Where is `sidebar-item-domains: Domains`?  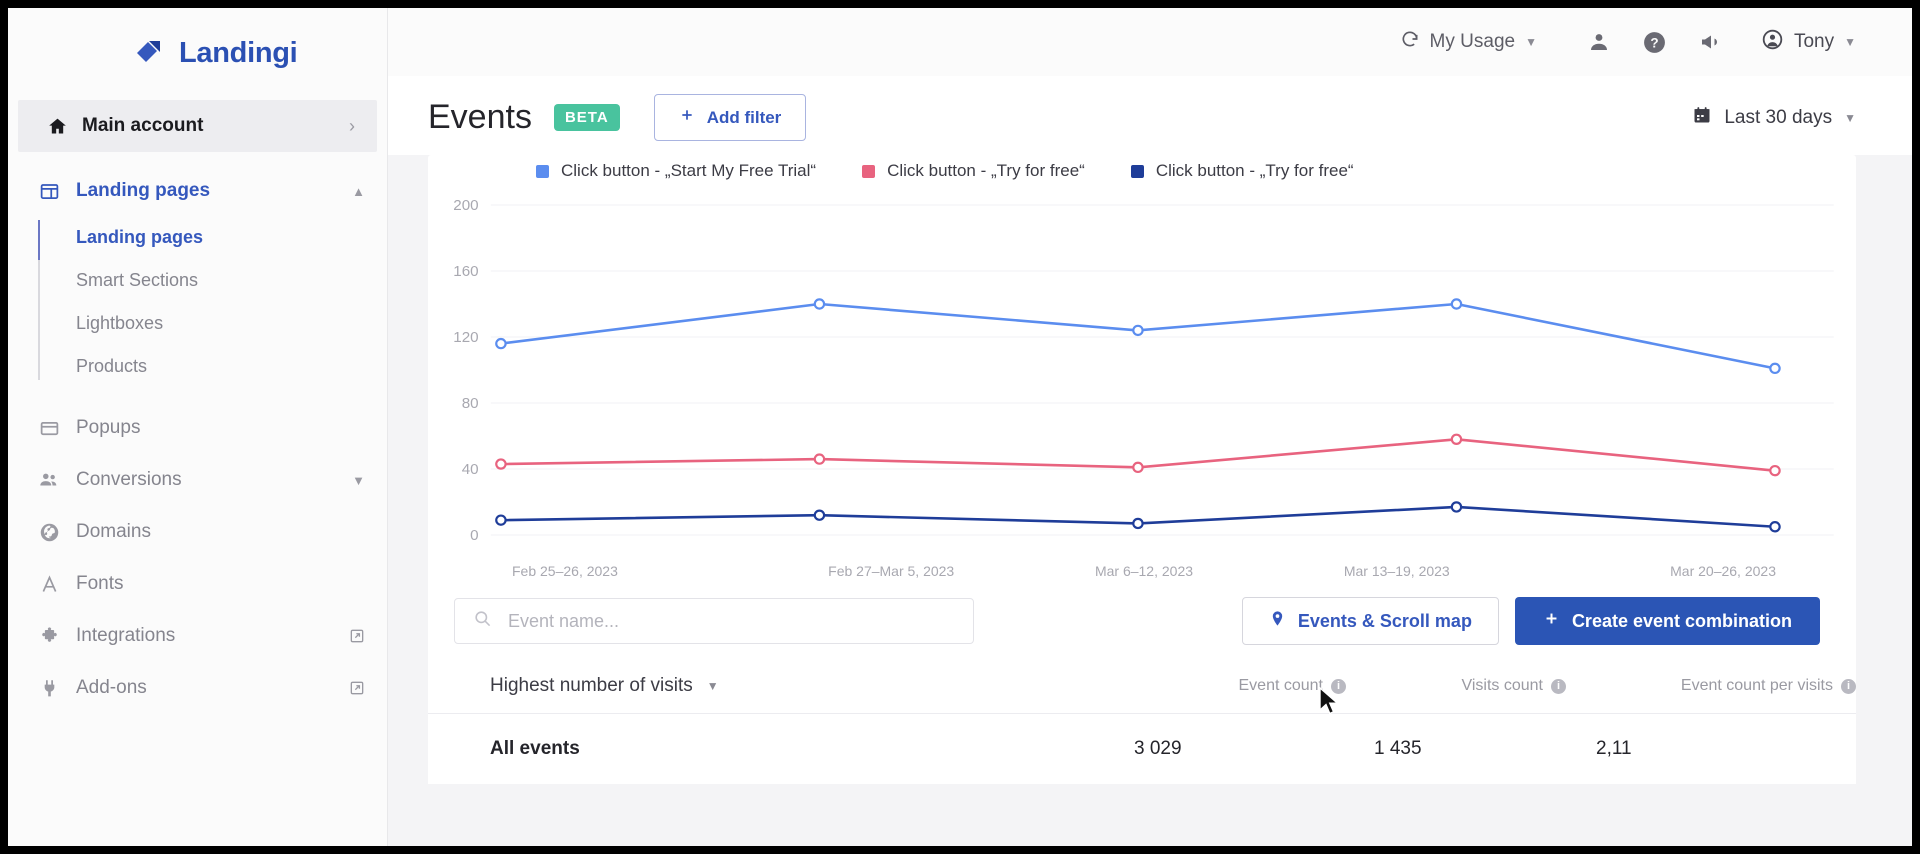 sidebar-item-domains: Domains is located at coordinates (197, 532).